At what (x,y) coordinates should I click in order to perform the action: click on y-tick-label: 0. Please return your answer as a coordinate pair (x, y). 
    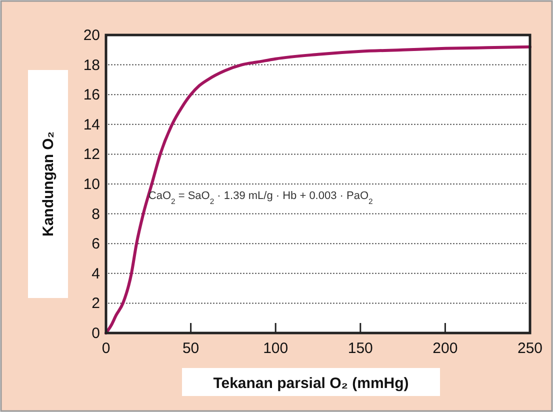
    Looking at the image, I should click on (96, 333).